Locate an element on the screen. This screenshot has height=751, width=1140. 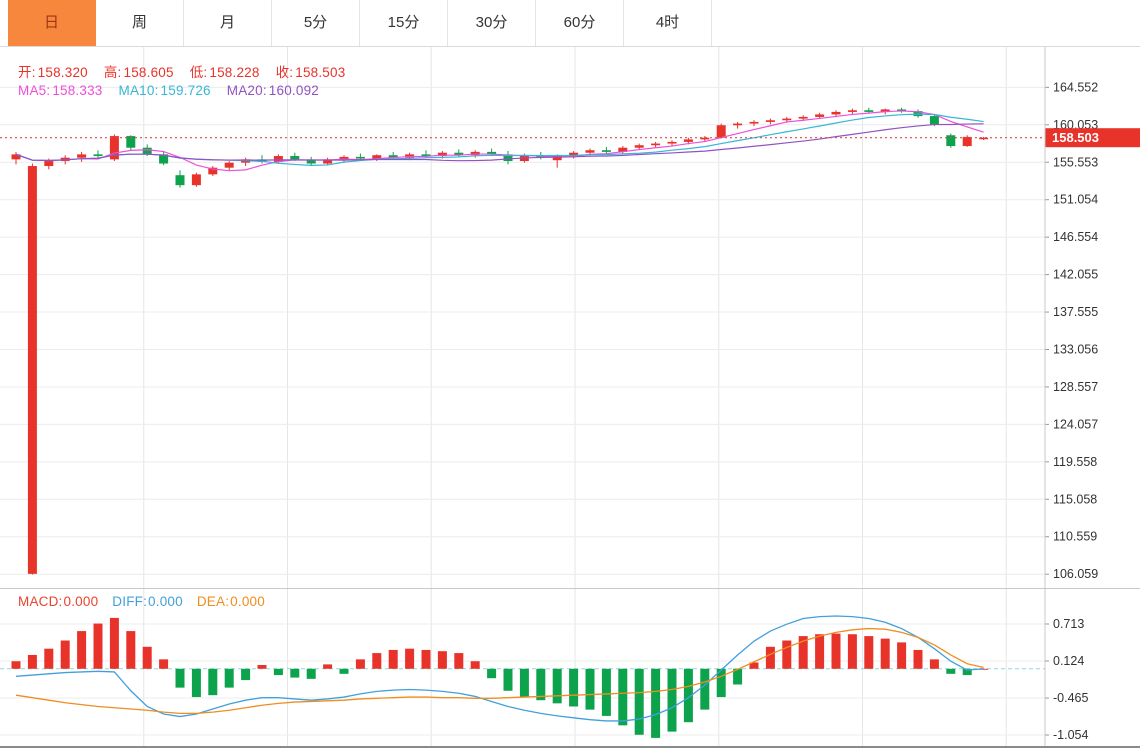
macd-axis-label: -0.465 is located at coordinates (1070, 698).